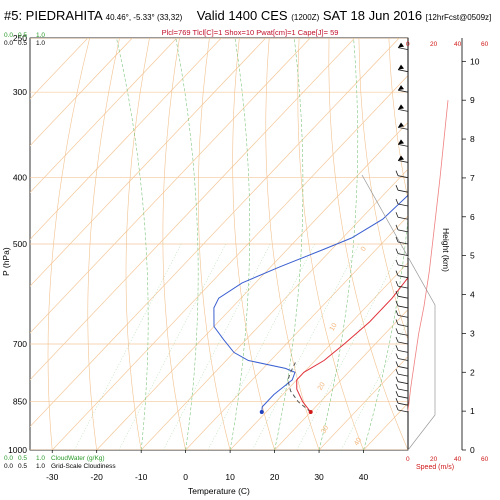 This screenshot has width=500, height=500. What do you see at coordinates (40, 466) in the screenshot?
I see `cloudiness-scale-2: 1.0` at bounding box center [40, 466].